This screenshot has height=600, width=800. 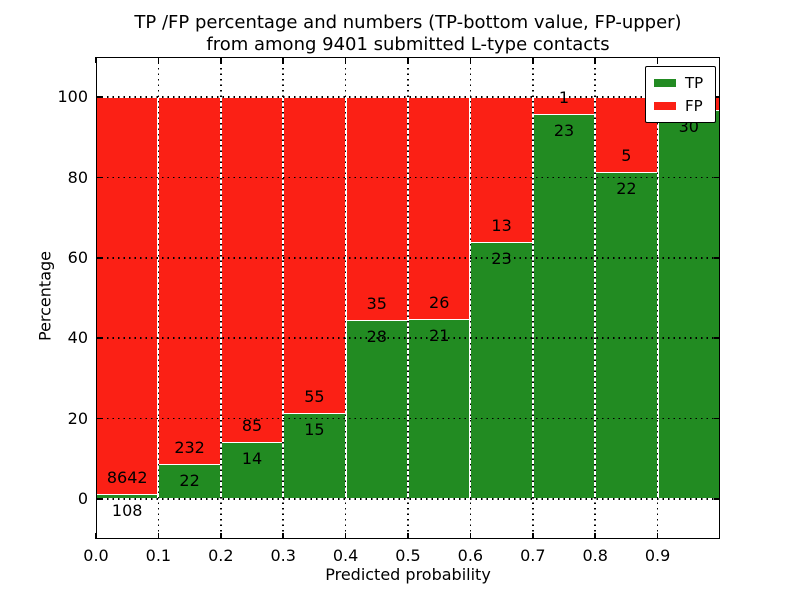 What do you see at coordinates (564, 97) in the screenshot?
I see `fp-count-label: 1` at bounding box center [564, 97].